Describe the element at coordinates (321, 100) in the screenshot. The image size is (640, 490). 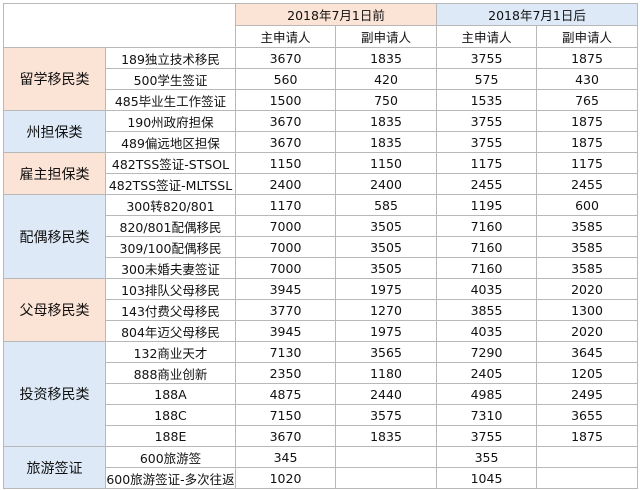
I see `table-row: 485毕业生工作签证 1500 750 1535 765` at that location.